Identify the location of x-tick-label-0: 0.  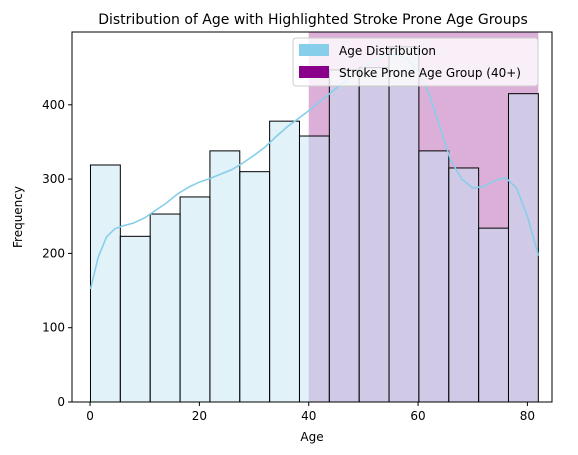
(90, 416).